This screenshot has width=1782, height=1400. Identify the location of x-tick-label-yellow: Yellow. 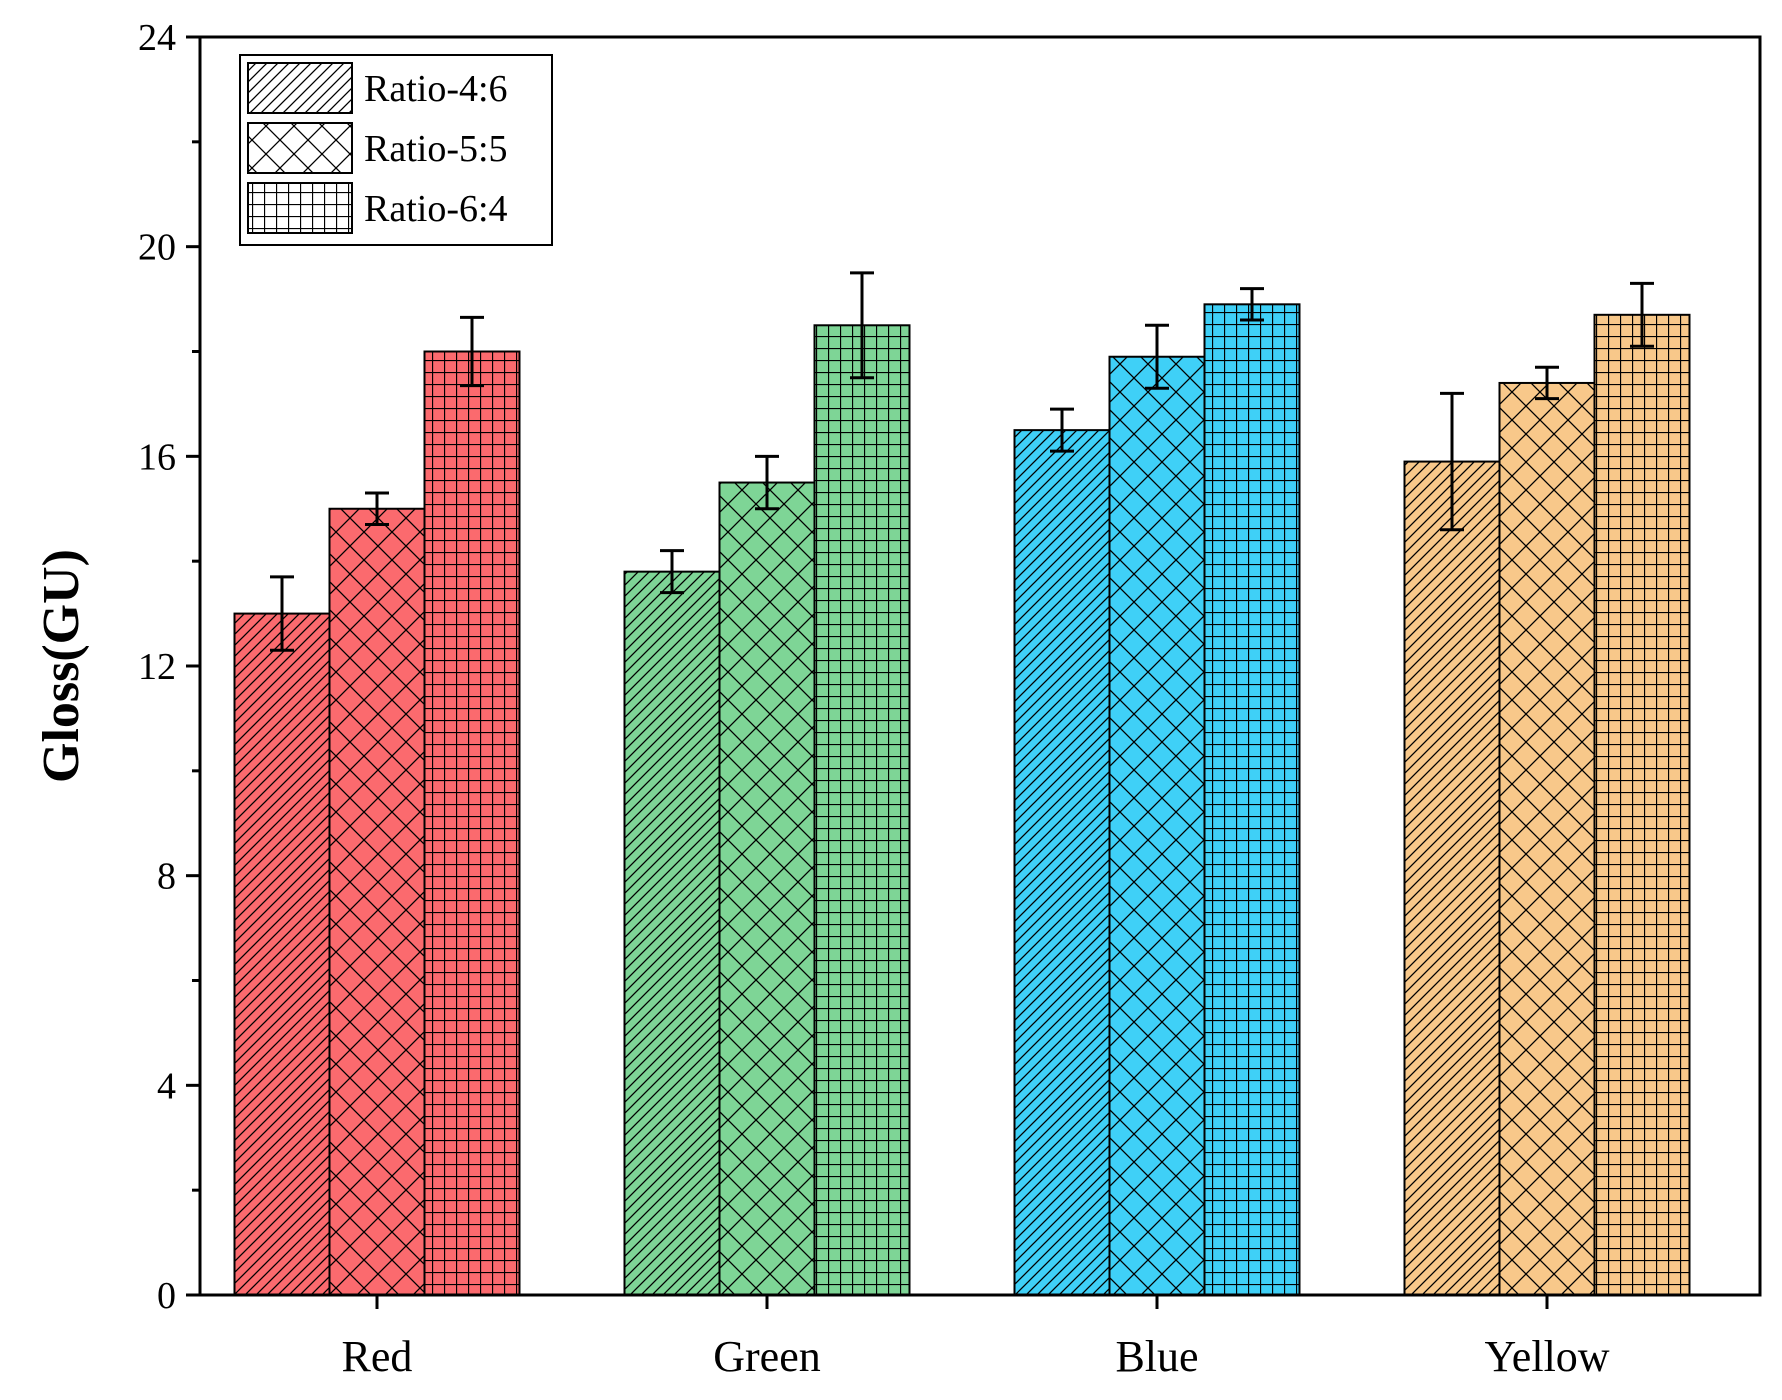
(1546, 1356).